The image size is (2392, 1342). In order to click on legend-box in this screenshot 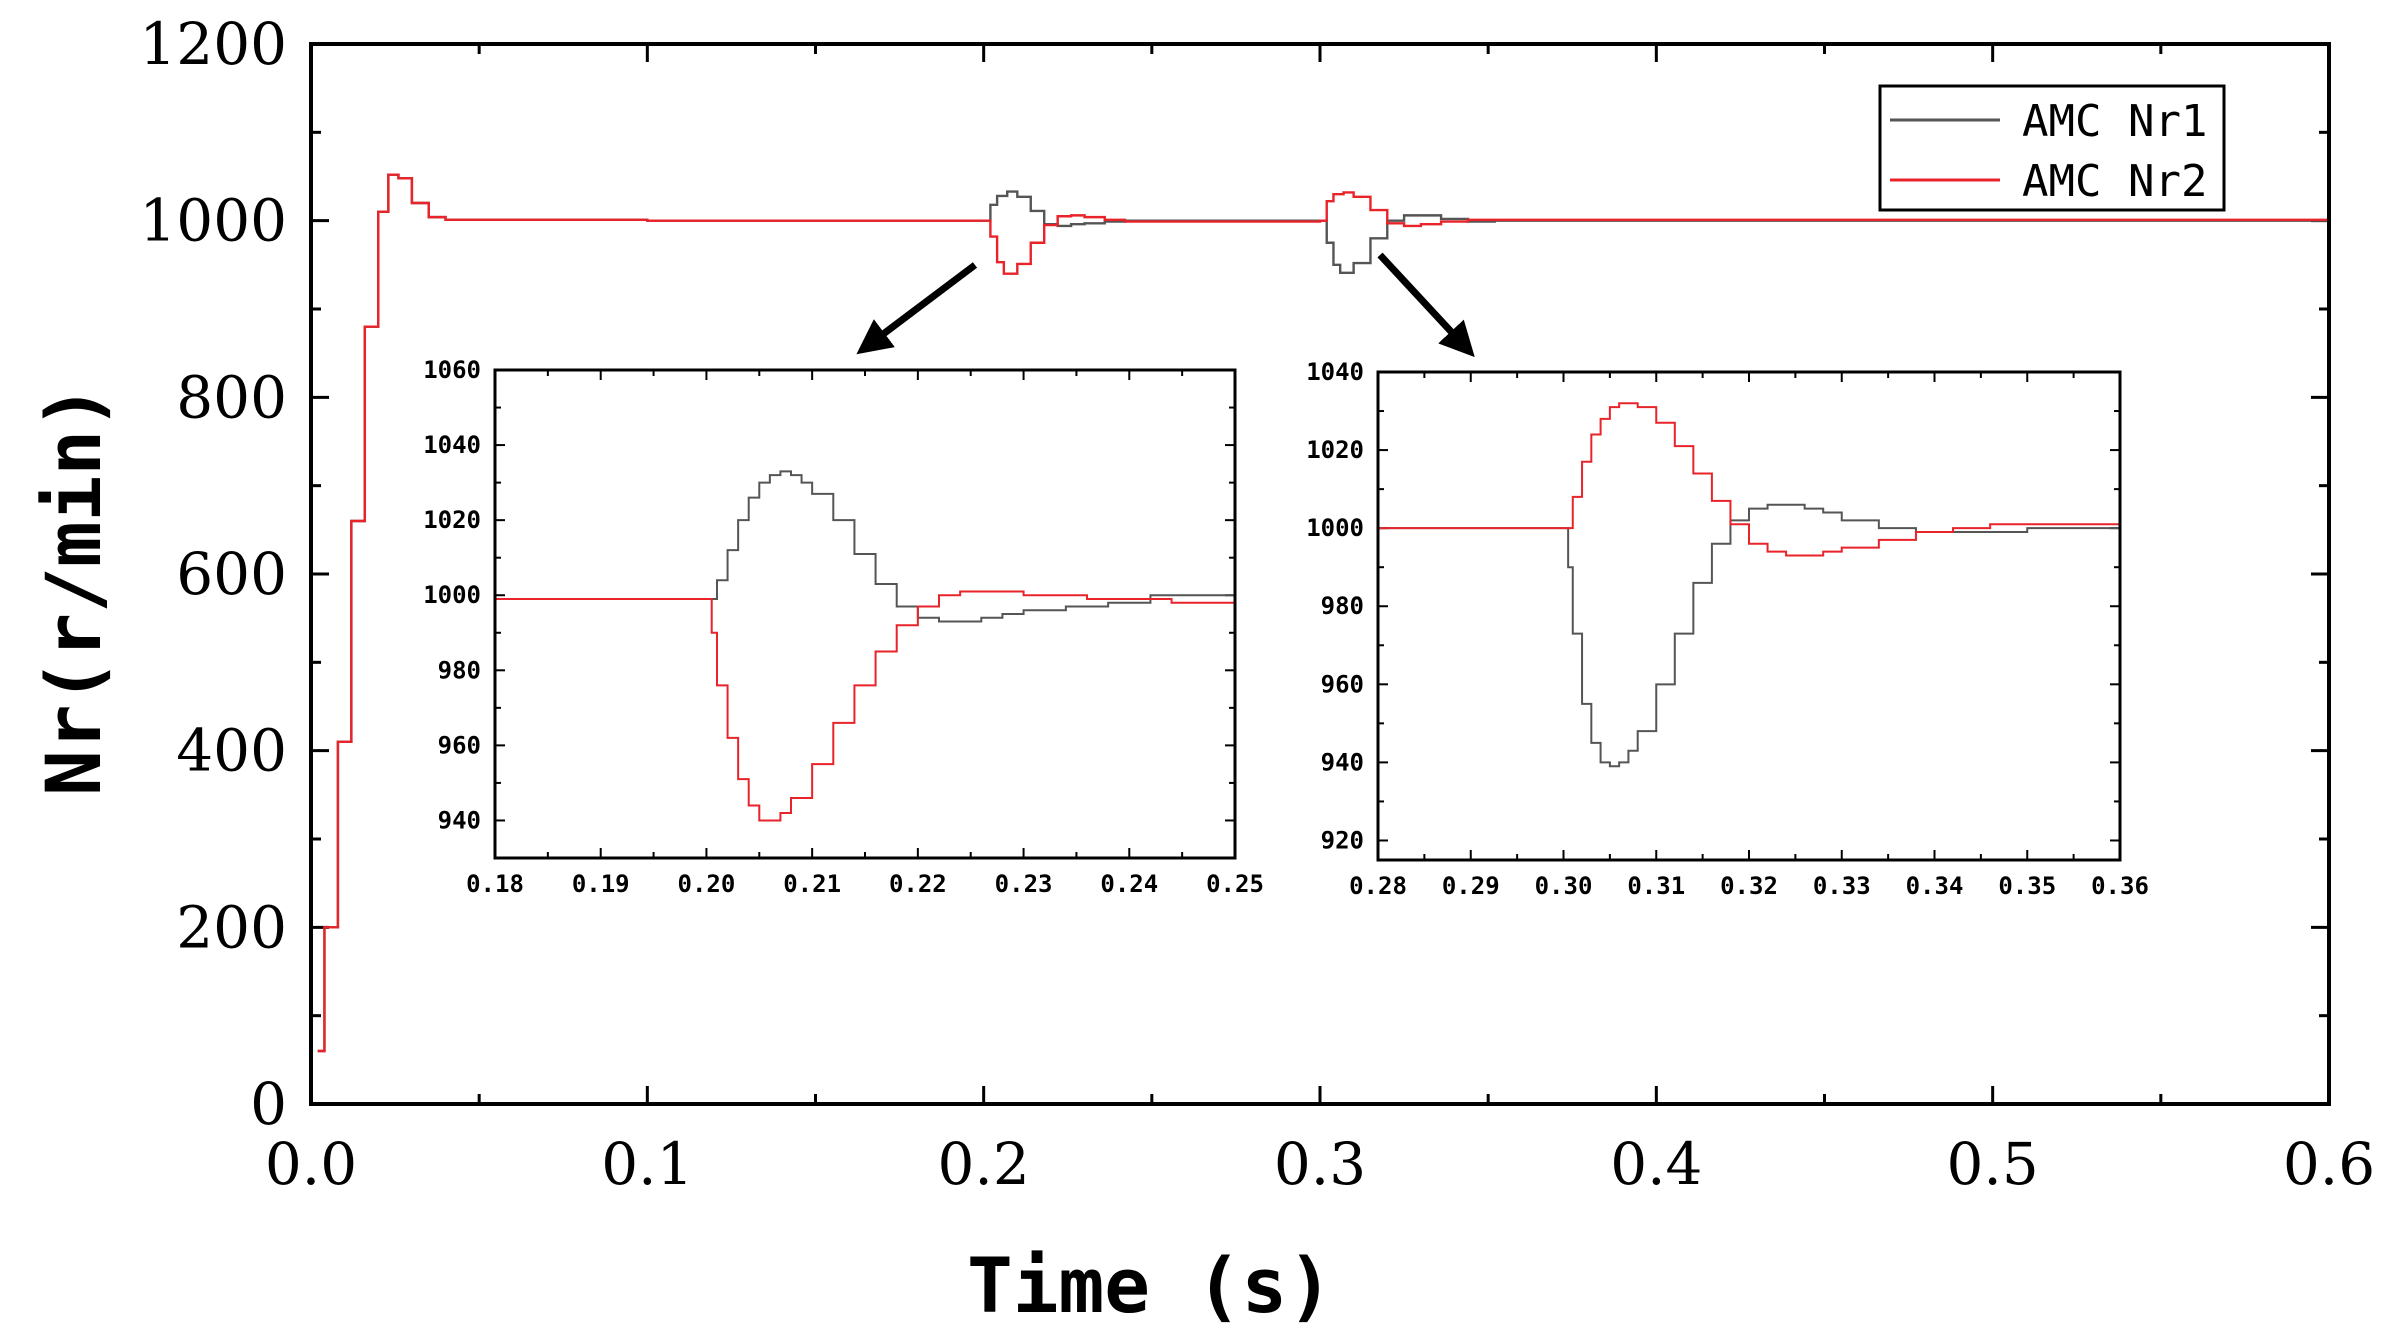, I will do `click(2052, 148)`.